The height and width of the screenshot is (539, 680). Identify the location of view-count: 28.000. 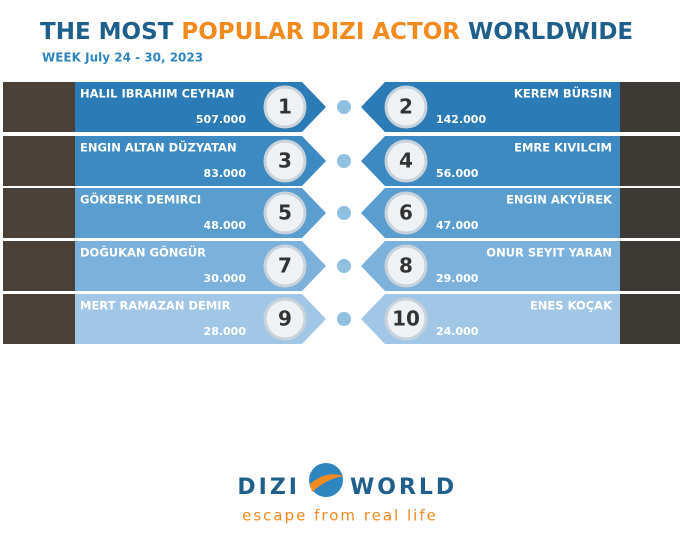
(225, 331).